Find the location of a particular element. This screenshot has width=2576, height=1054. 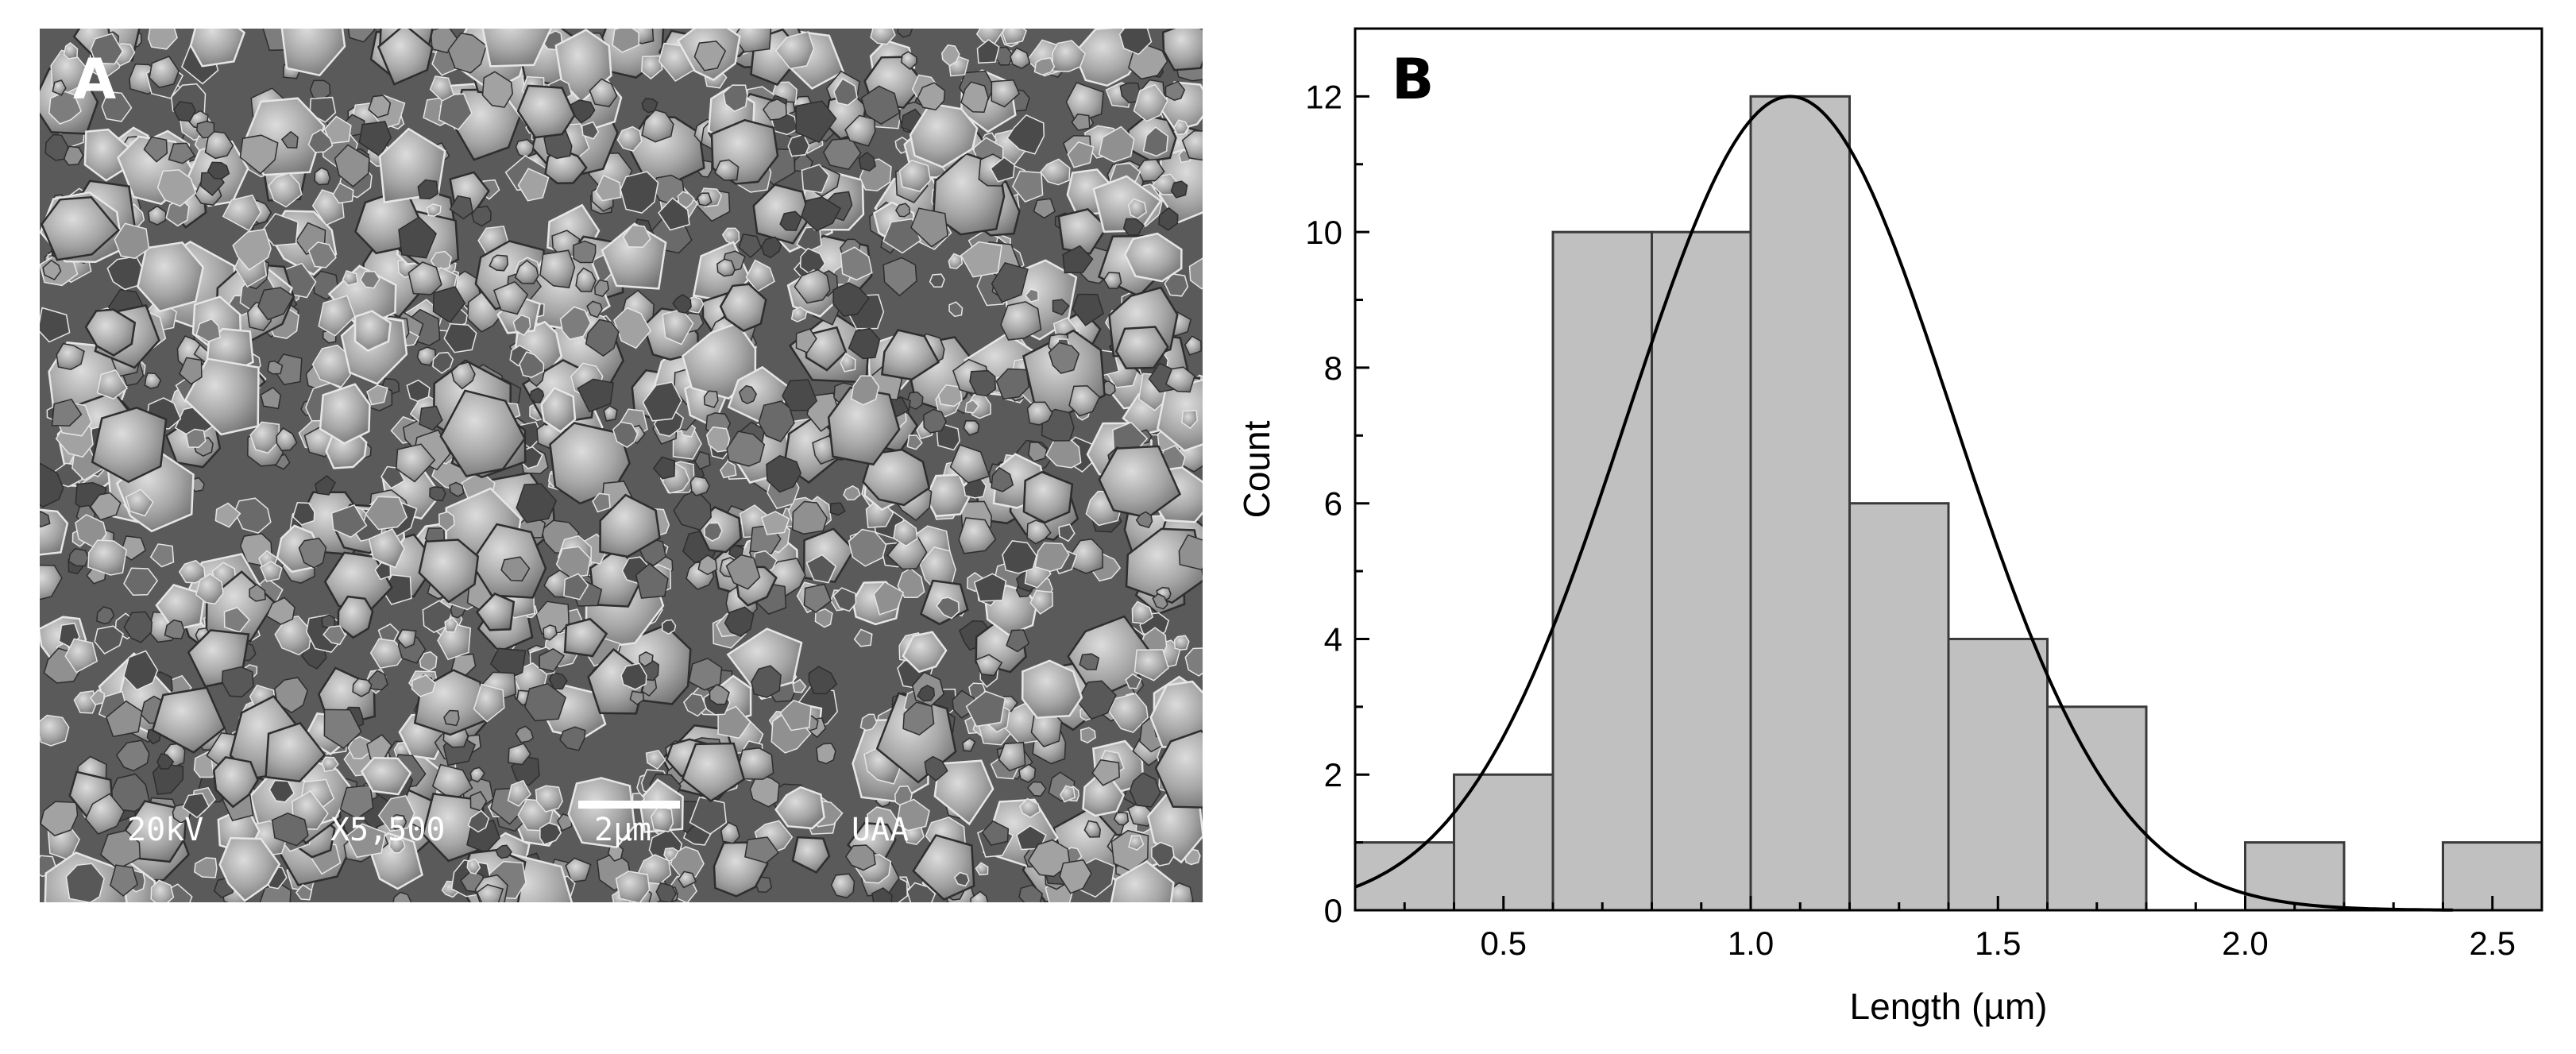

y-tick-label: 4 is located at coordinates (1333, 639).